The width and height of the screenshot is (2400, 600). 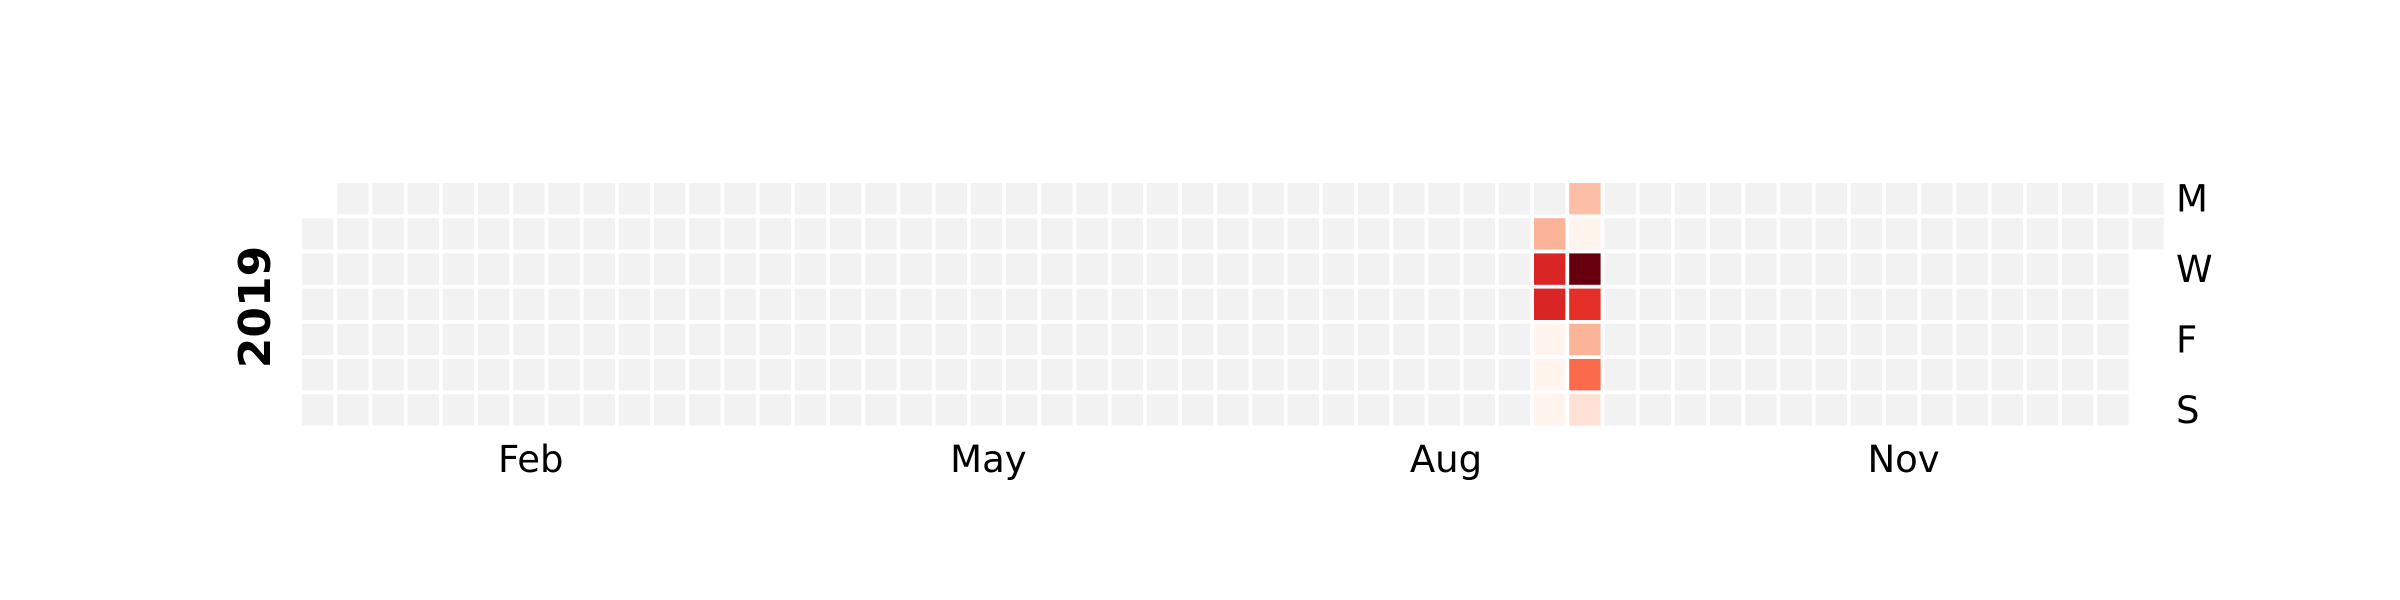 What do you see at coordinates (531, 459) in the screenshot?
I see `month-tick-label: Feb` at bounding box center [531, 459].